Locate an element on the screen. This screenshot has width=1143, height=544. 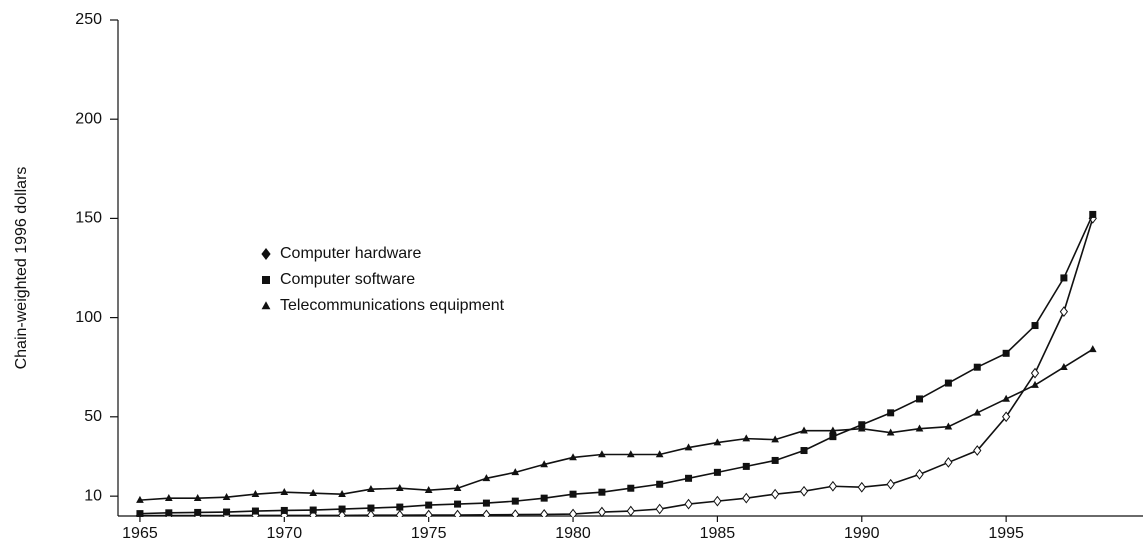
x-tick-label: 1980 is located at coordinates (573, 533).